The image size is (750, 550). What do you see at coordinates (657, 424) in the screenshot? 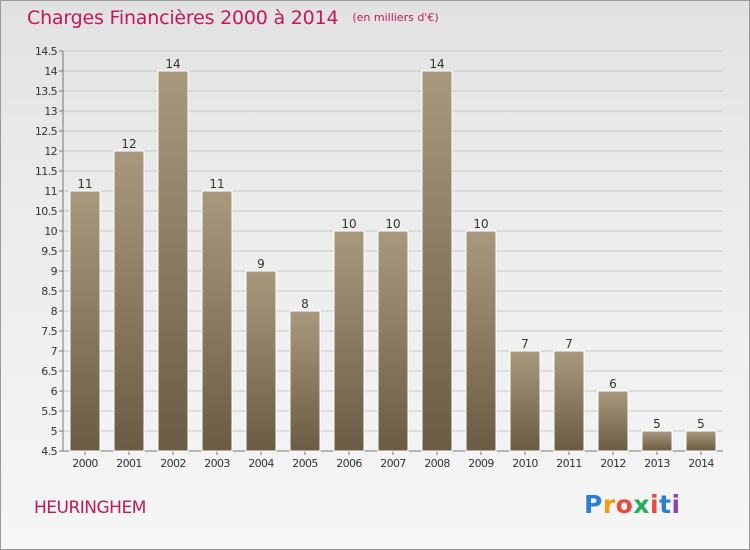
I see `value-label-2013: 5` at bounding box center [657, 424].